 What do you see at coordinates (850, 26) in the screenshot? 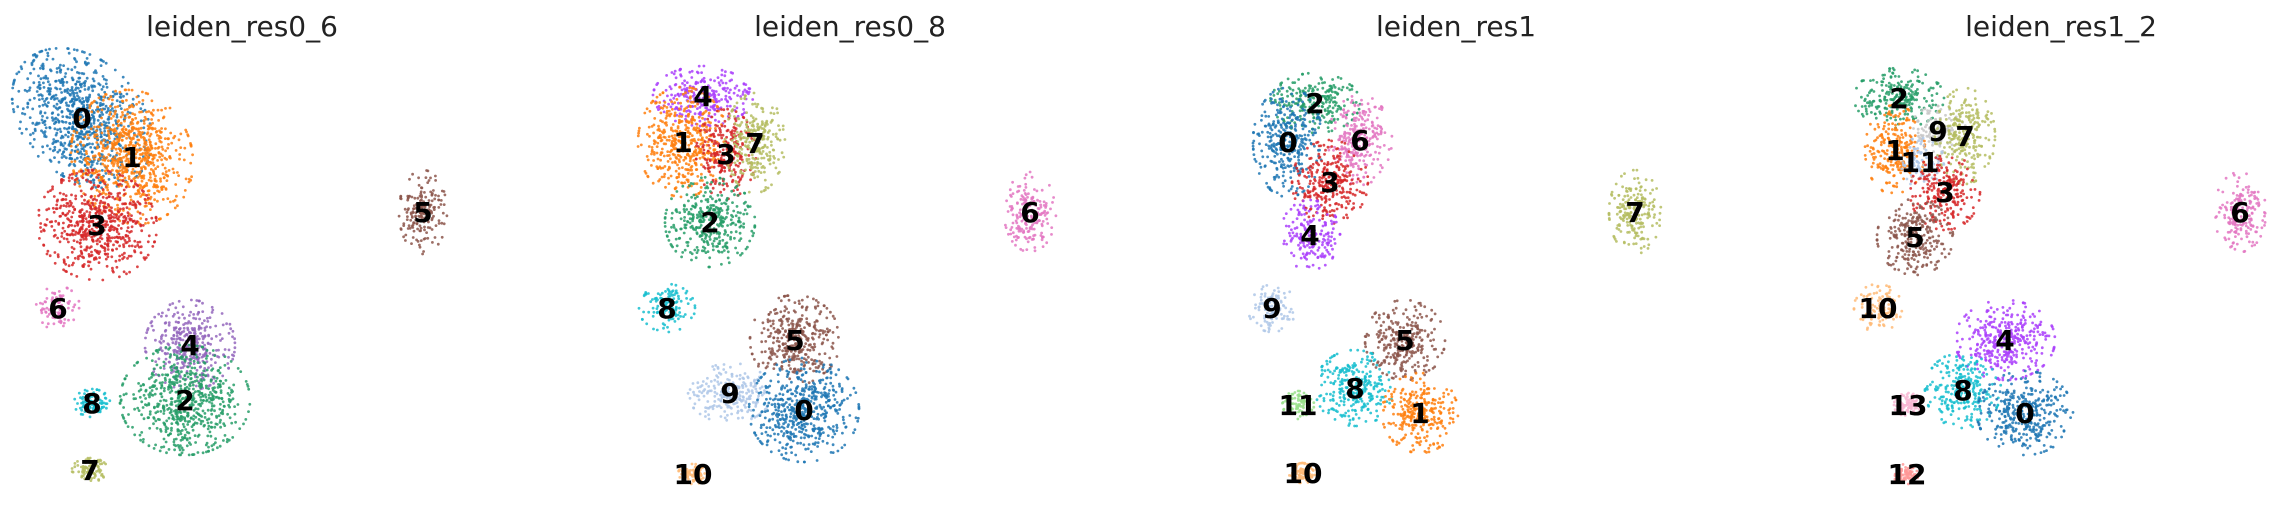
I see `panel-title: leiden_res0_8` at bounding box center [850, 26].